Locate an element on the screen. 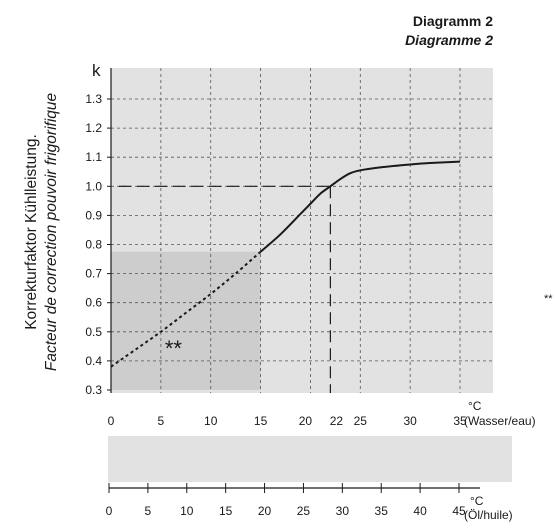  curve-measured-solid is located at coordinates (360, 206).